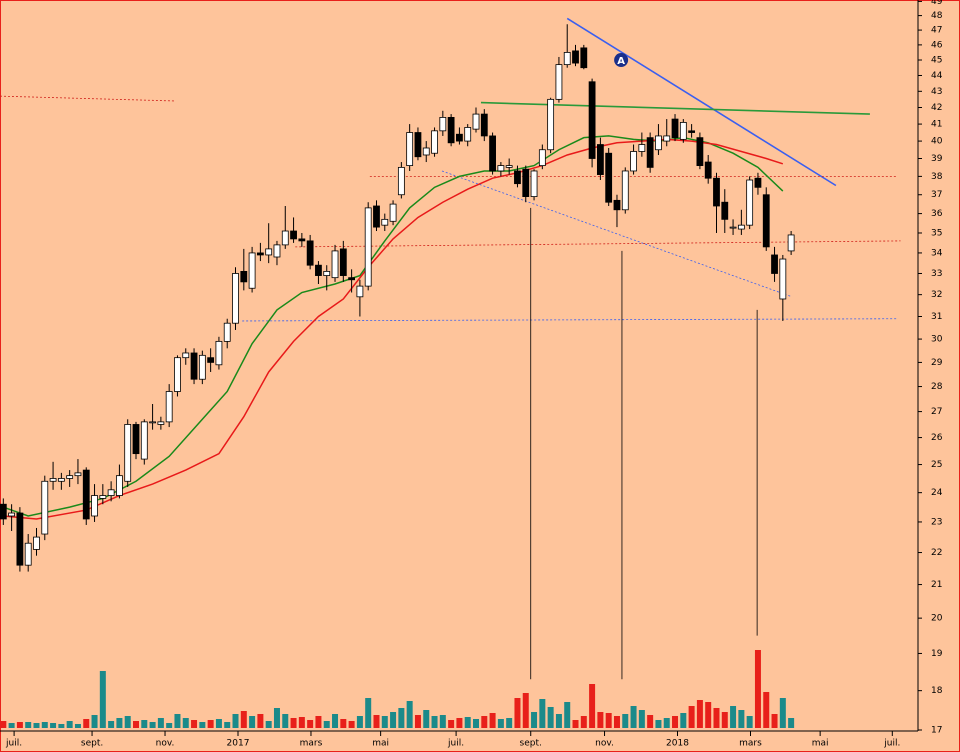 This screenshot has width=960, height=752. I want to click on y-tick-label: 20, so click(937, 619).